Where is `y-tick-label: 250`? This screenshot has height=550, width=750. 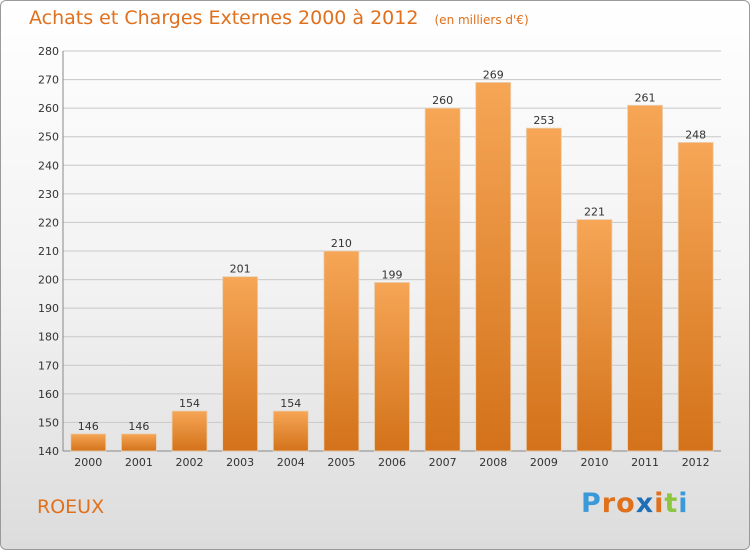 y-tick-label: 250 is located at coordinates (48, 137).